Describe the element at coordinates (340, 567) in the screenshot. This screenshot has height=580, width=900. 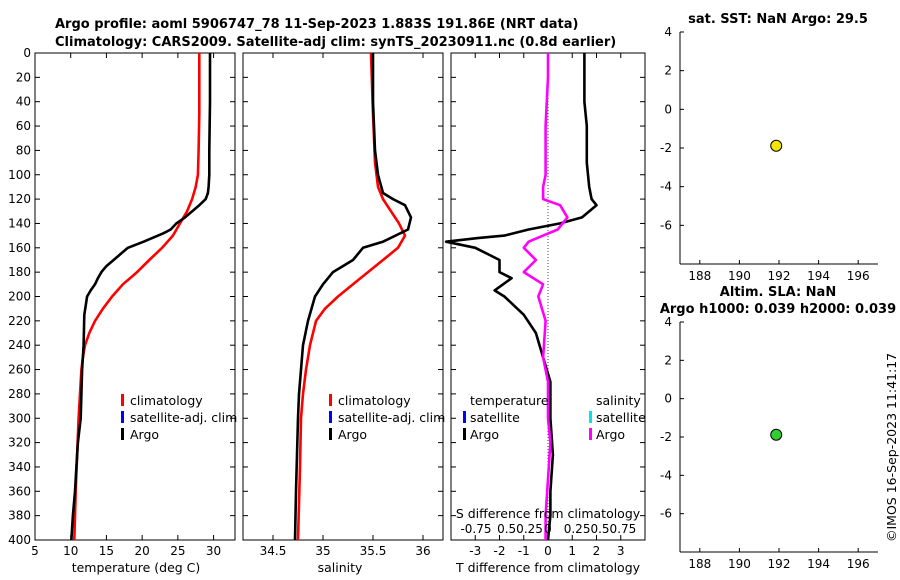
I see `salinity-xlabel: salinity` at that location.